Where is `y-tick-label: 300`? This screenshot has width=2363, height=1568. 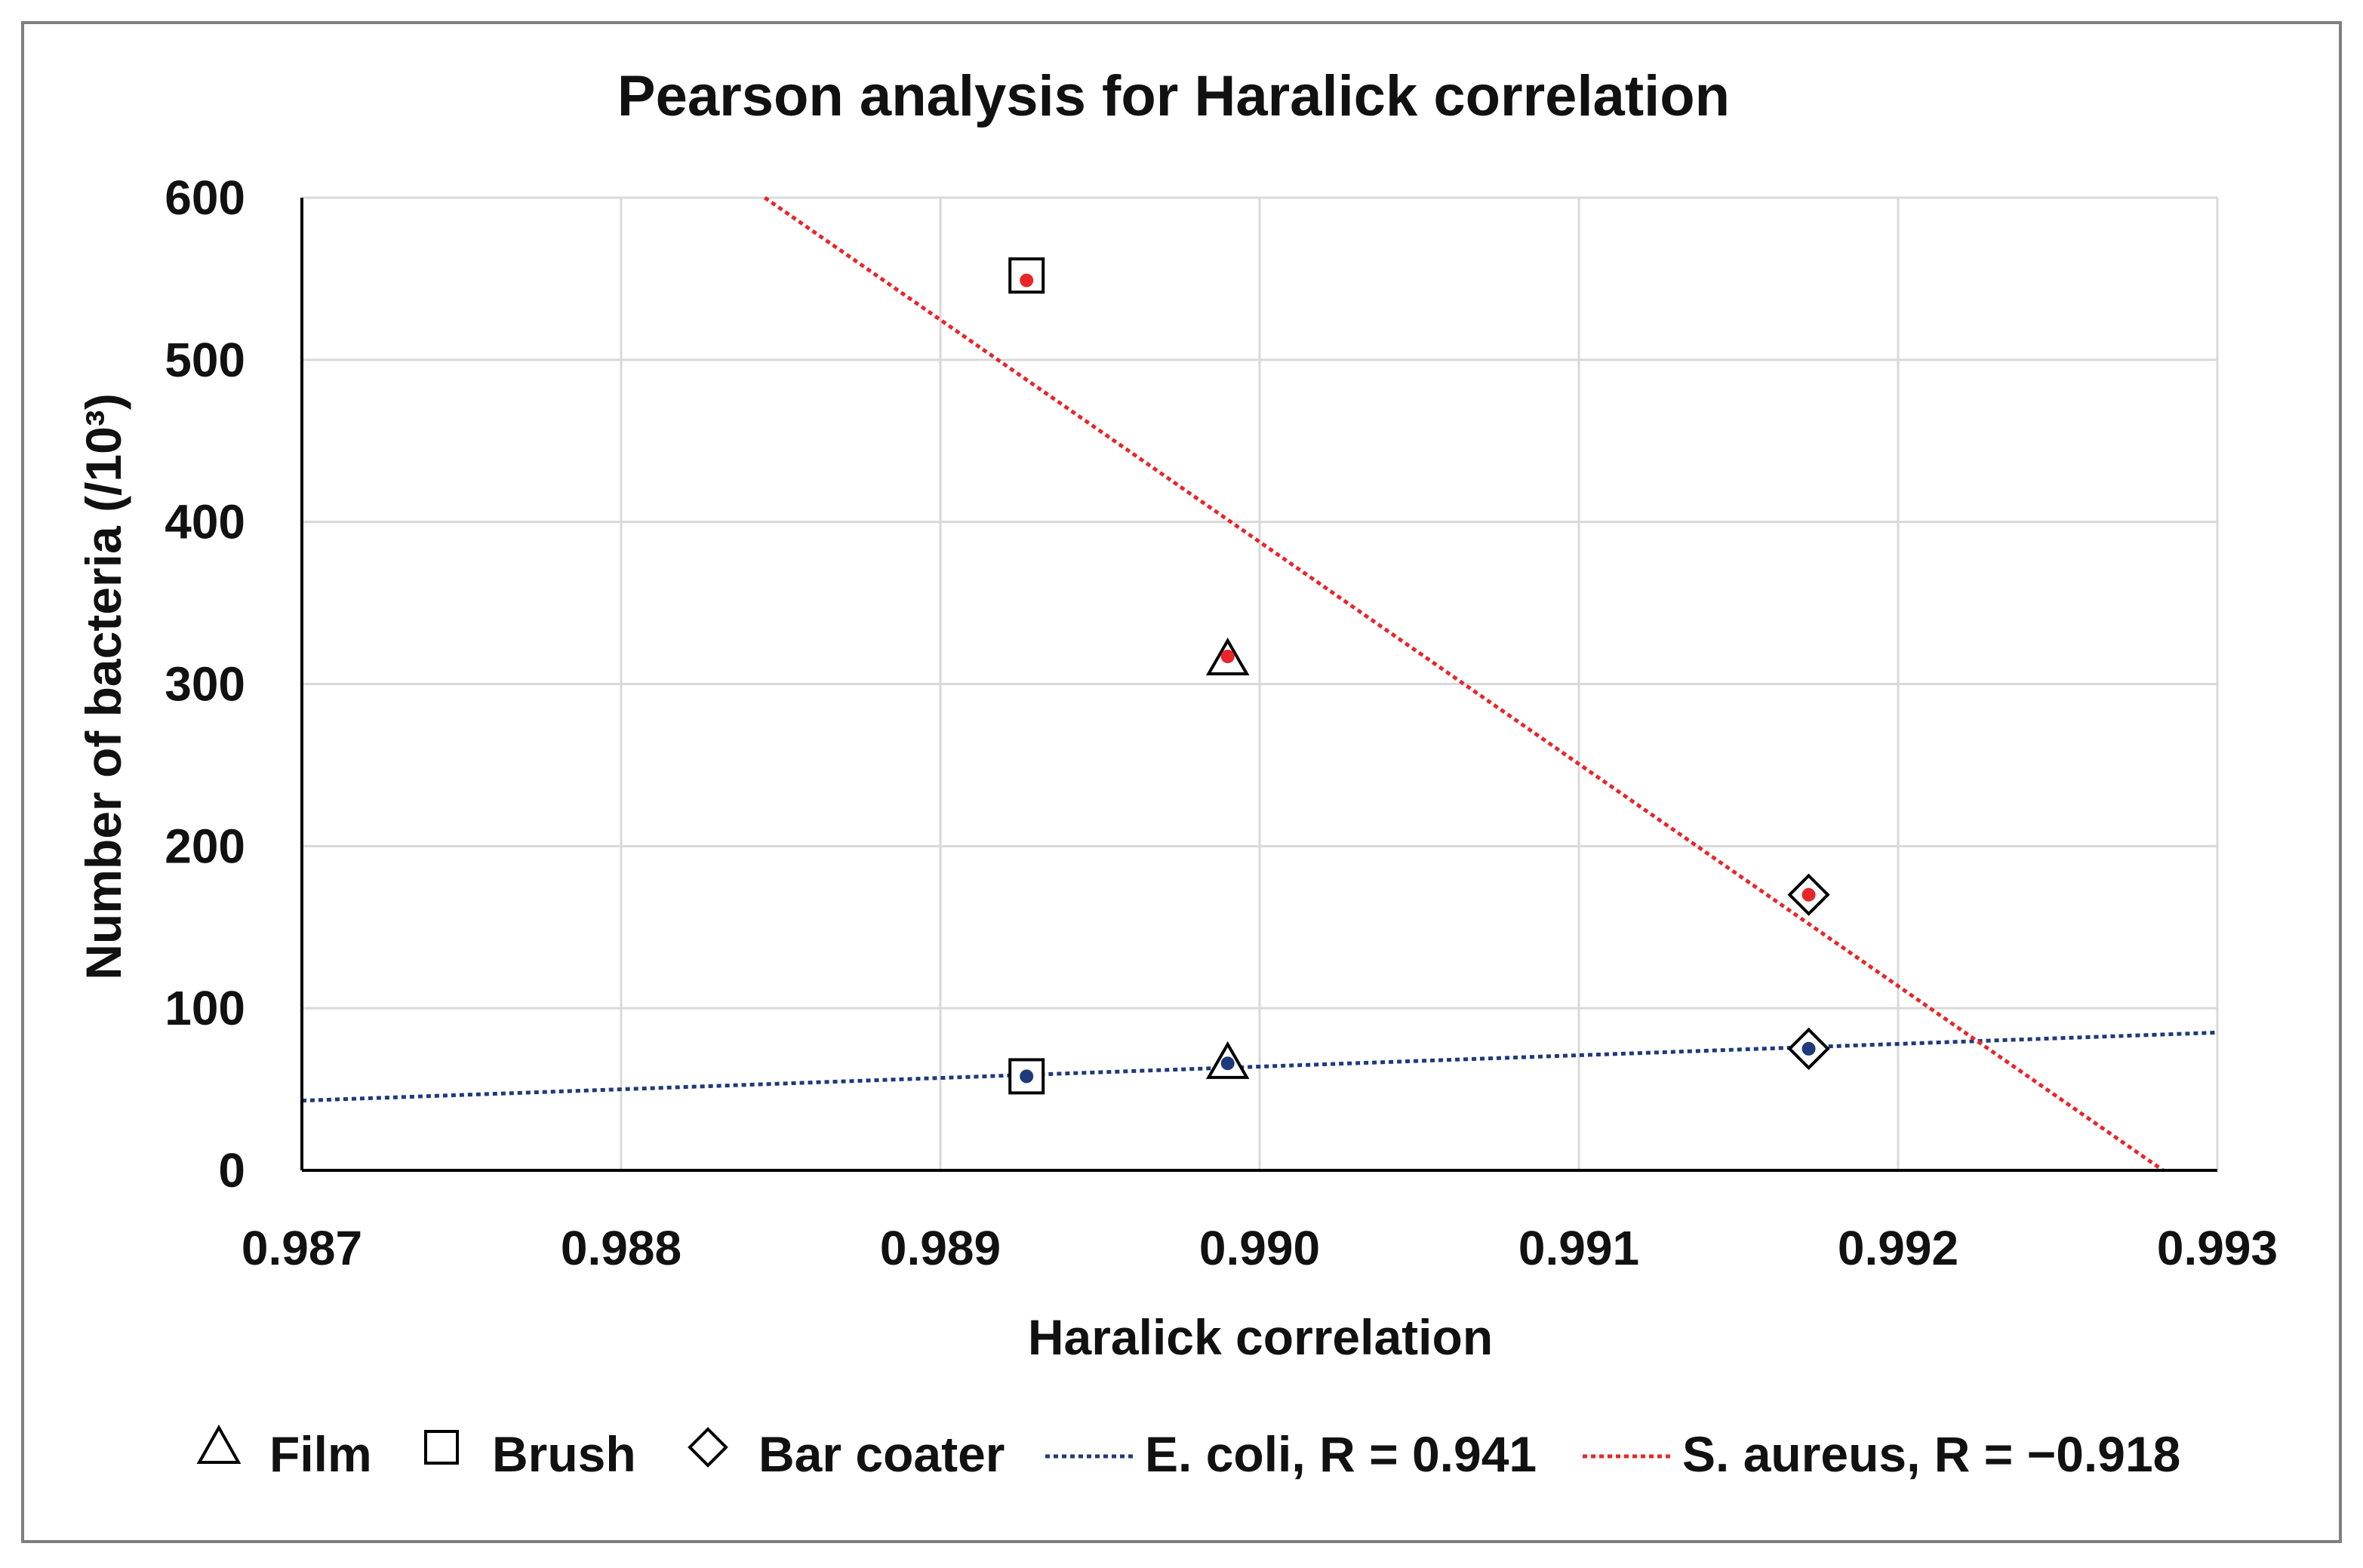
y-tick-label: 300 is located at coordinates (205, 684).